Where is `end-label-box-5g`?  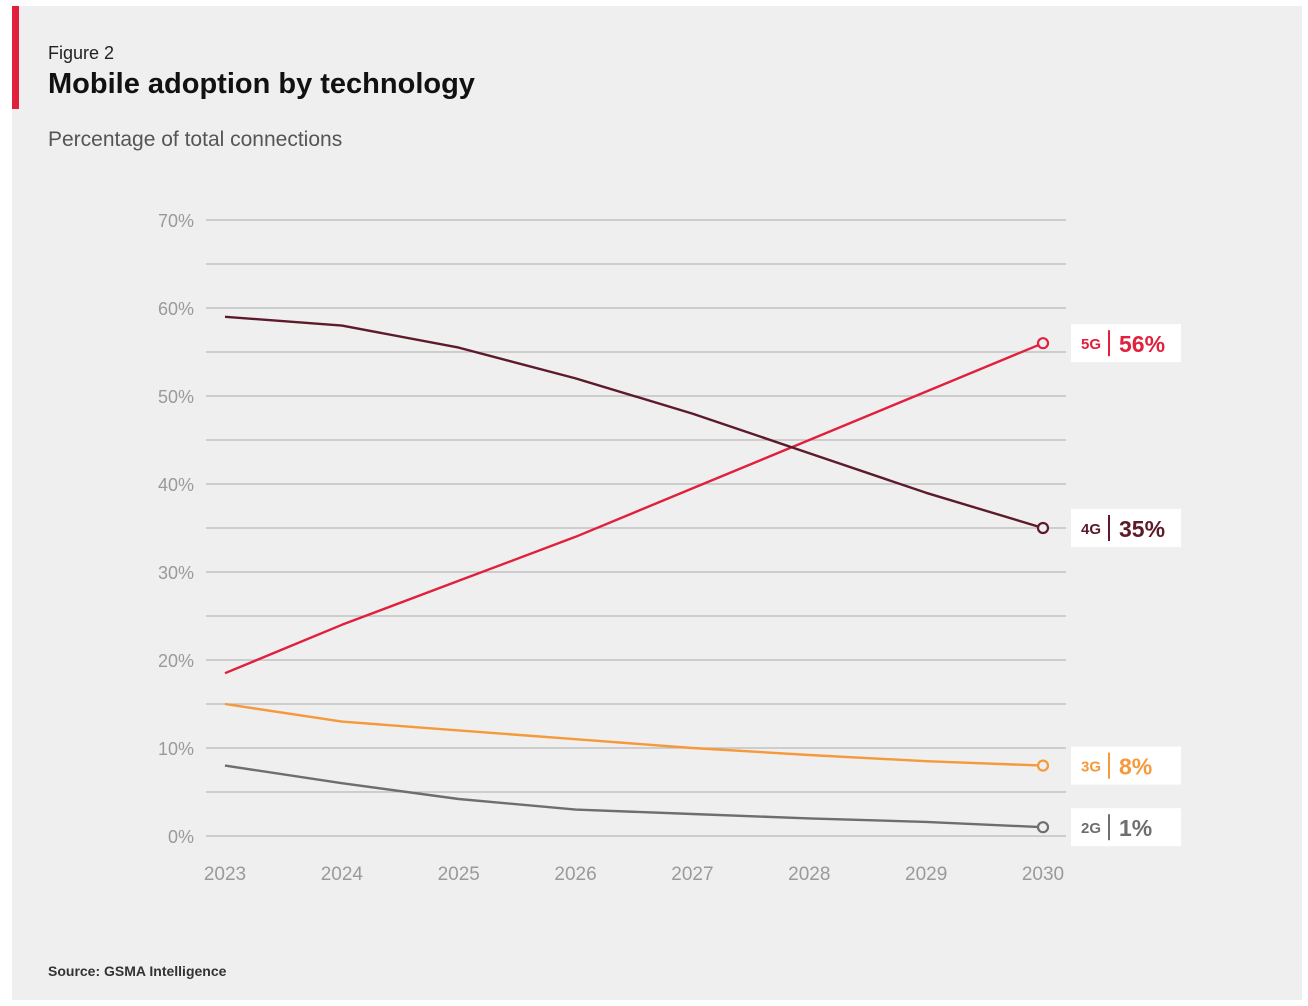
end-label-box-5g is located at coordinates (1126, 343).